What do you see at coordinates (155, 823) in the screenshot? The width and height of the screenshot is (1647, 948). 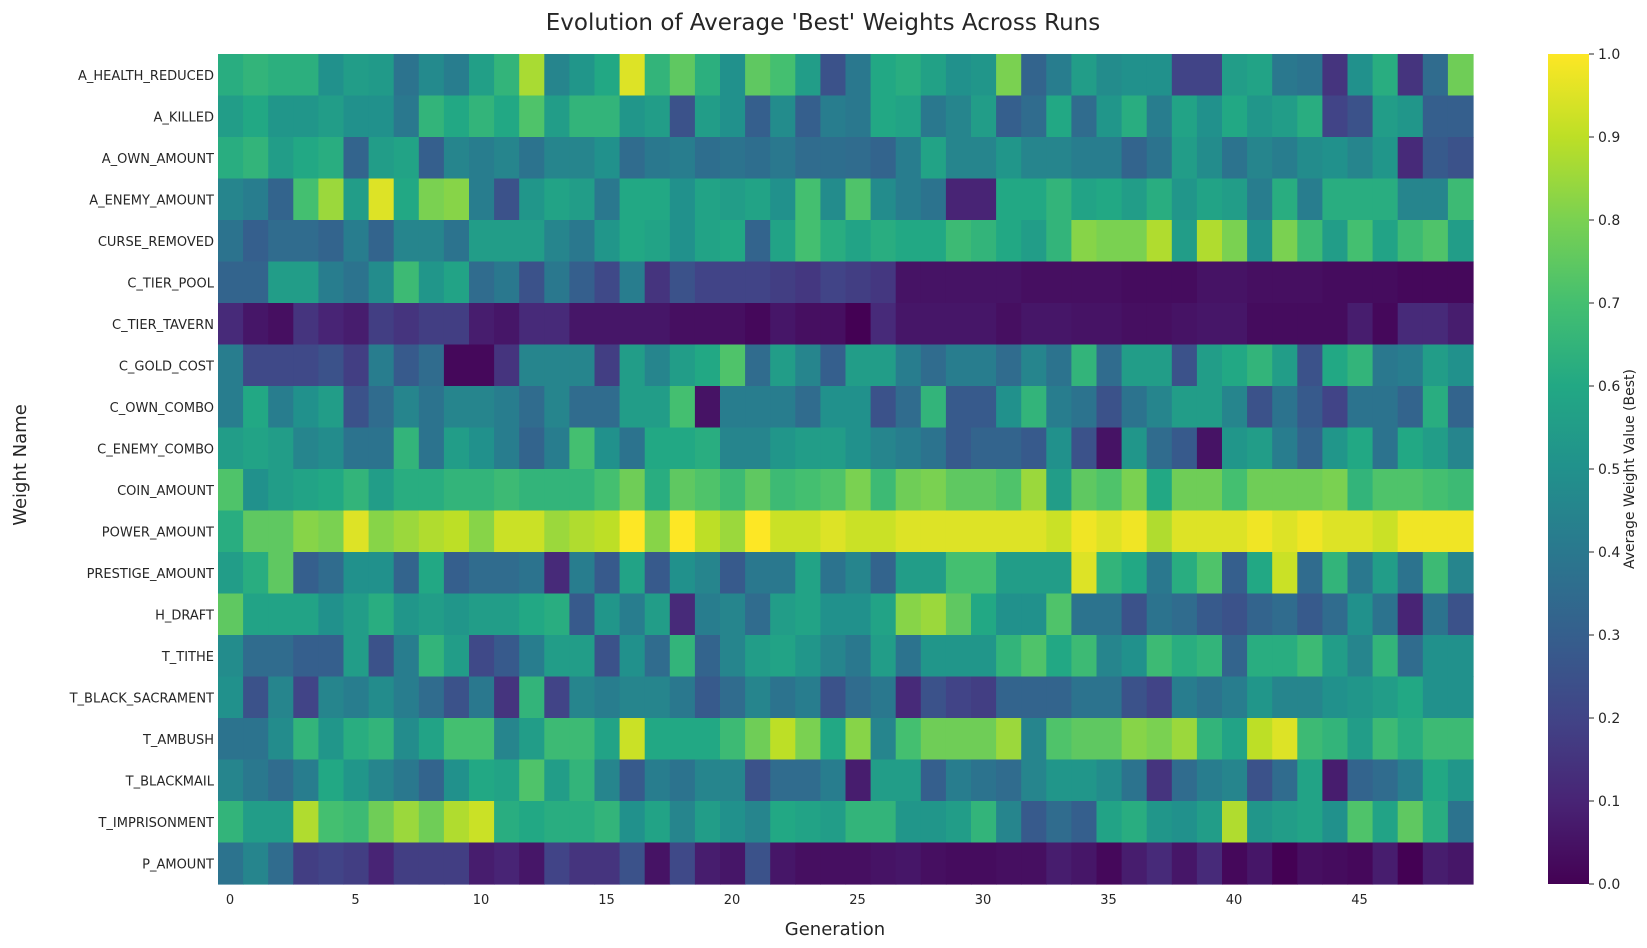 I see `y-tick-label: T_IMPRISONMENT` at bounding box center [155, 823].